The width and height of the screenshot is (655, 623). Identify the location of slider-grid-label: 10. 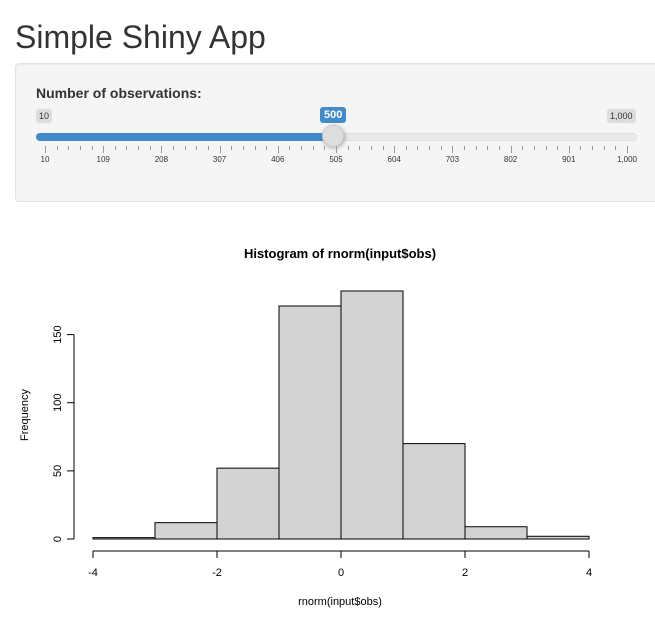
(45, 159).